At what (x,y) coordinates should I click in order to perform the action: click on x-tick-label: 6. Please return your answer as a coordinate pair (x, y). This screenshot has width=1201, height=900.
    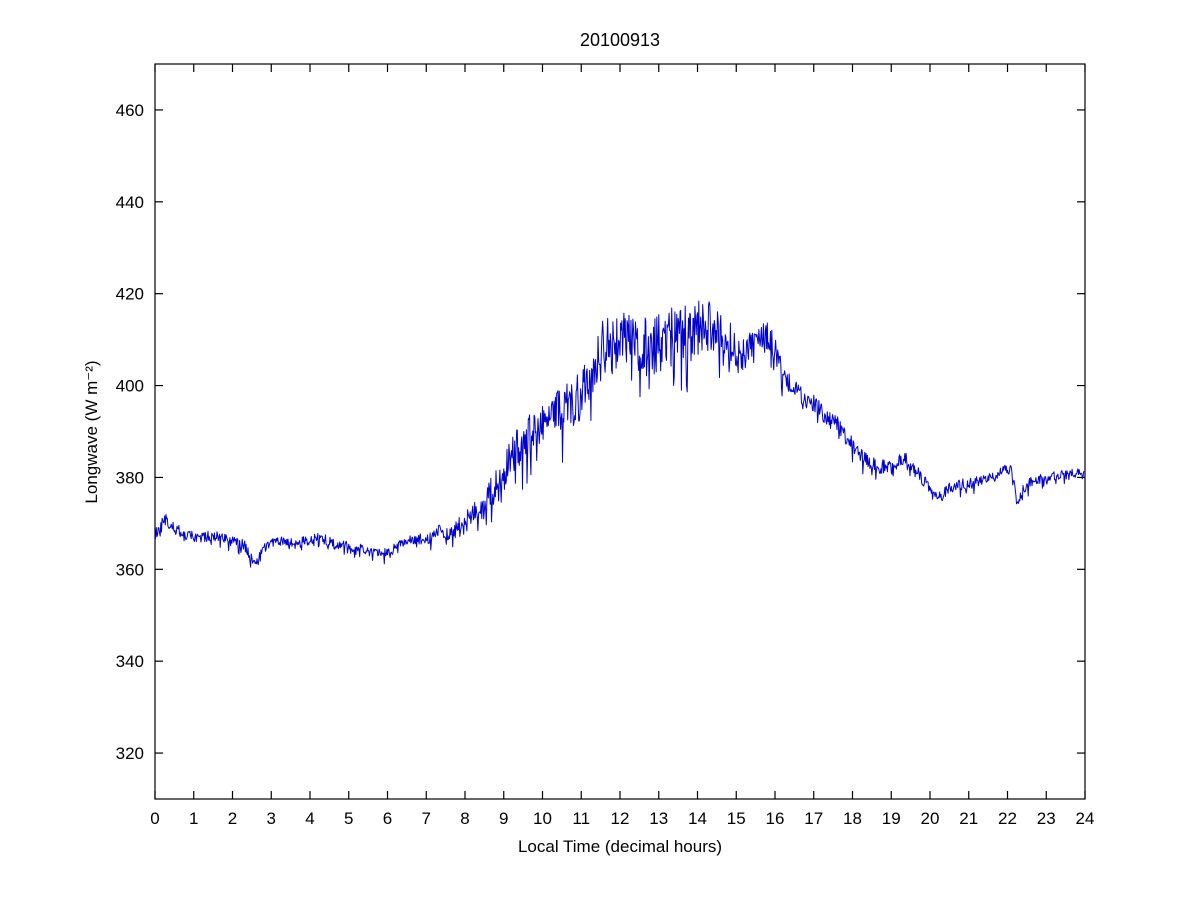
    Looking at the image, I should click on (387, 818).